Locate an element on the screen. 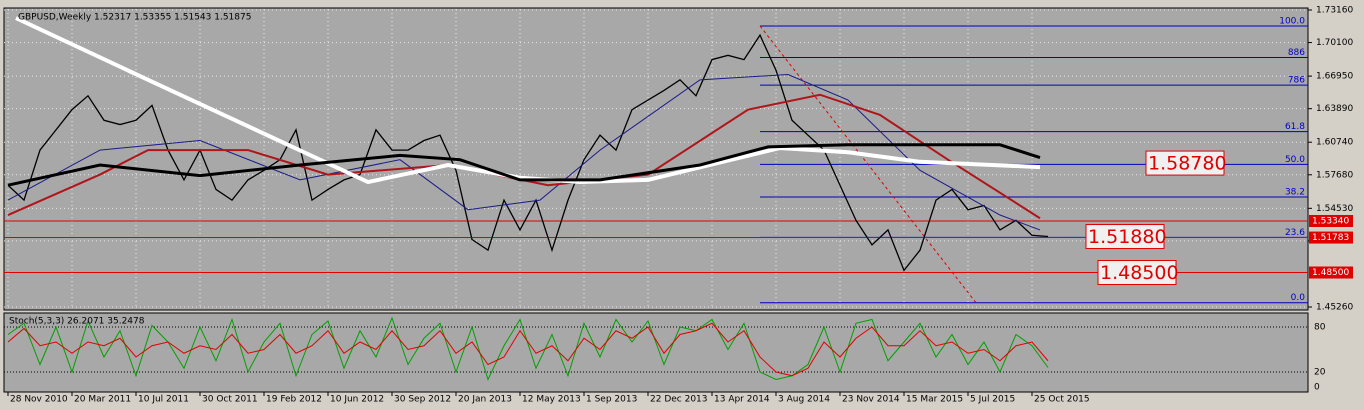  fib-label: 23.6 is located at coordinates (1295, 233).